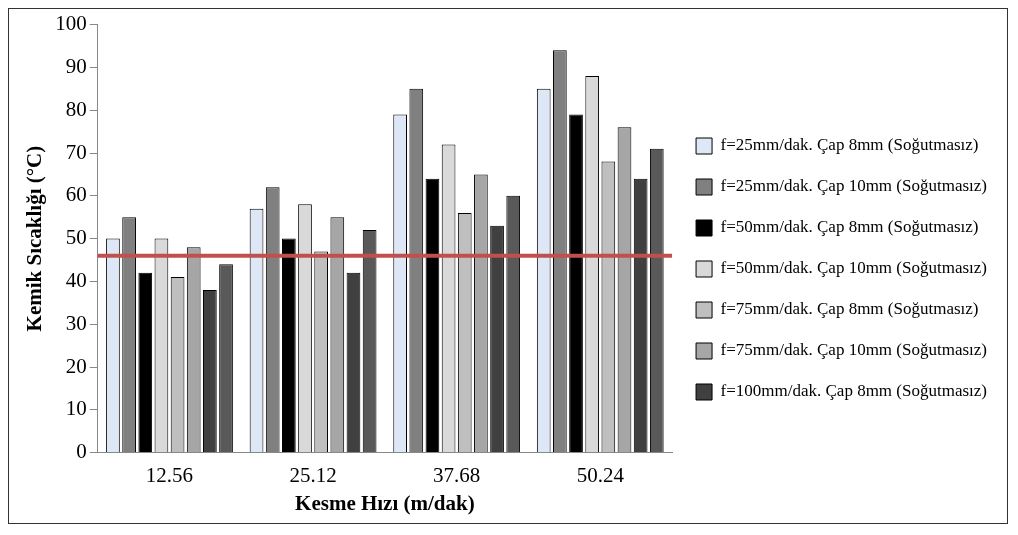 The height and width of the screenshot is (535, 1018). I want to click on legend-label: f=75mm/dak. Çap 8mm (Soğutmasız), so click(849, 309).